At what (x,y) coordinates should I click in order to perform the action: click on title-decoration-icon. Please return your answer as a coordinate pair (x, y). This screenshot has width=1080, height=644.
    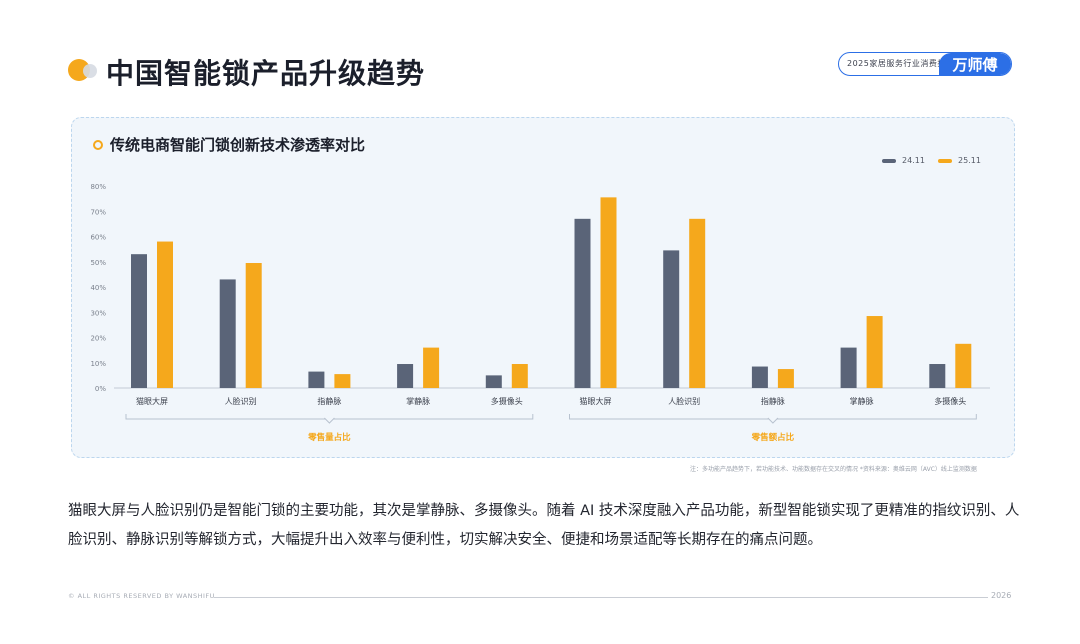
    Looking at the image, I should click on (84, 70).